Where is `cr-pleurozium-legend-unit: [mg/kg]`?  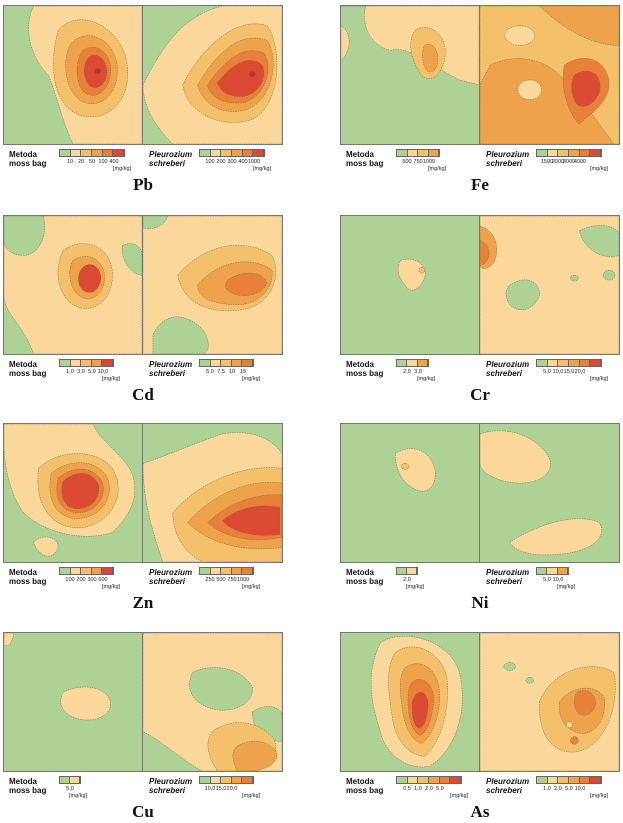 cr-pleurozium-legend-unit: [mg/kg] is located at coordinates (599, 379).